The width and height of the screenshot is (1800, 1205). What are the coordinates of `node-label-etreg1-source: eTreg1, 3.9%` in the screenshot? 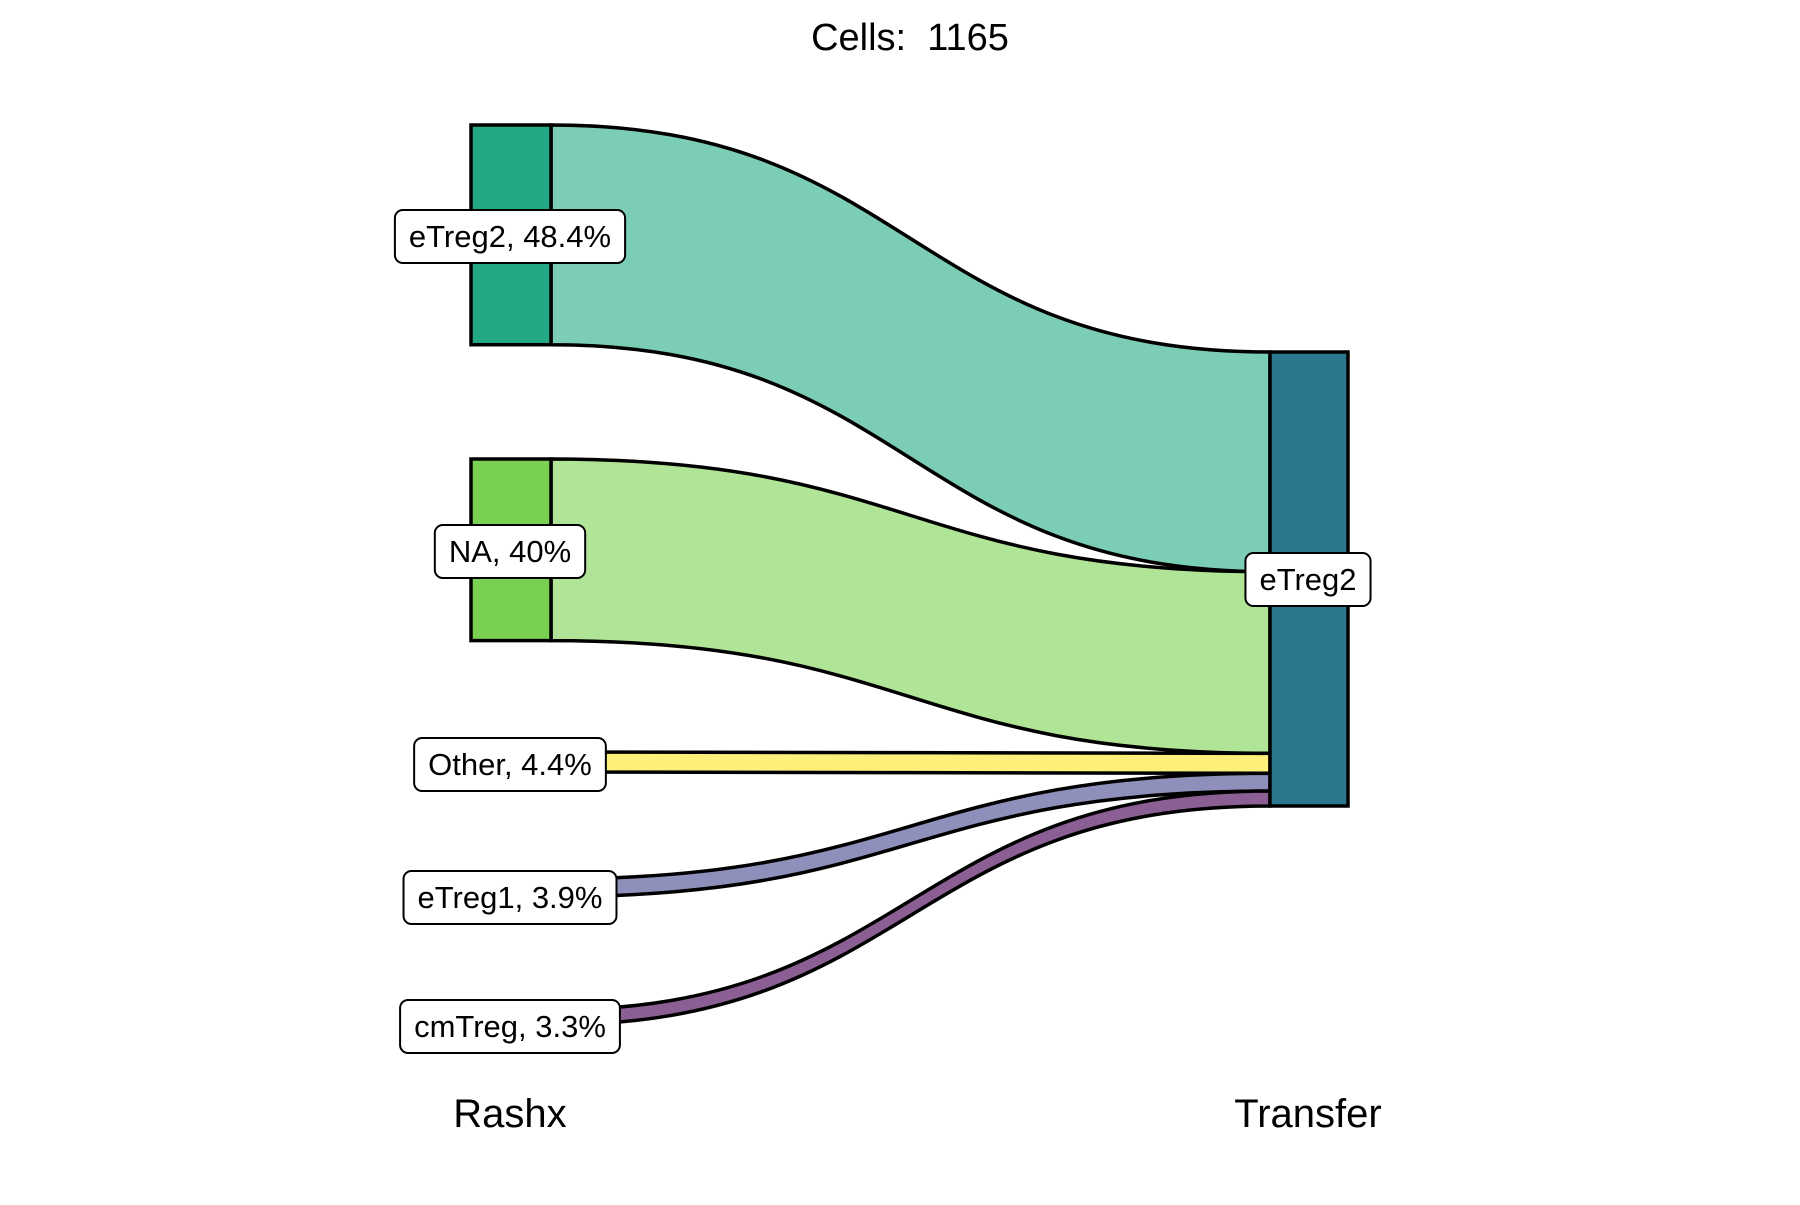 It's located at (510, 897).